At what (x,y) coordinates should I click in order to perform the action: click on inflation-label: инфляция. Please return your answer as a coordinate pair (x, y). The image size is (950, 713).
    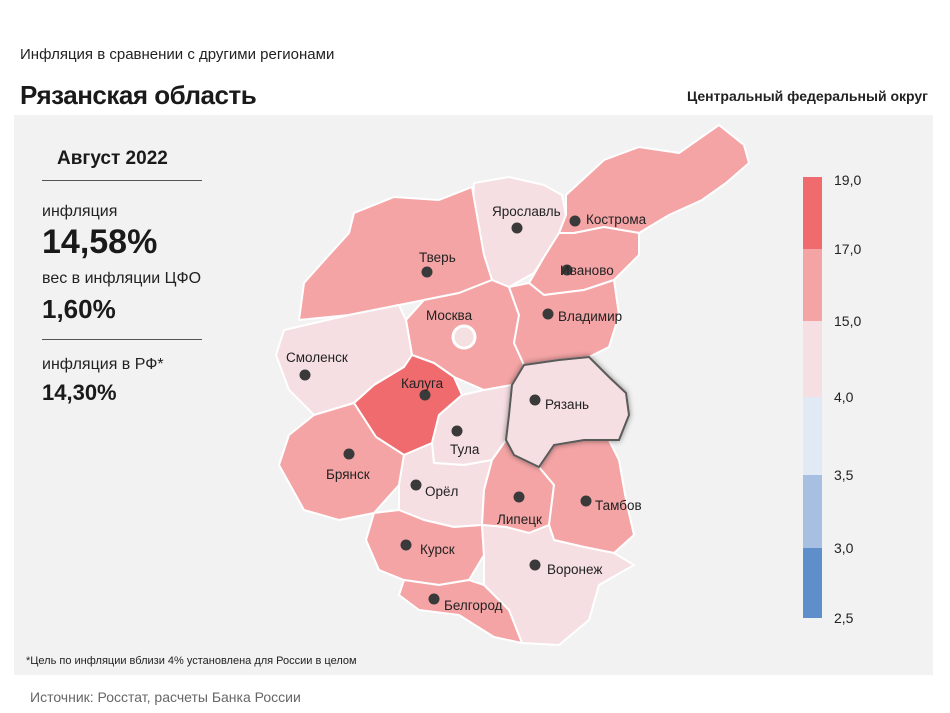
    Looking at the image, I should click on (80, 211).